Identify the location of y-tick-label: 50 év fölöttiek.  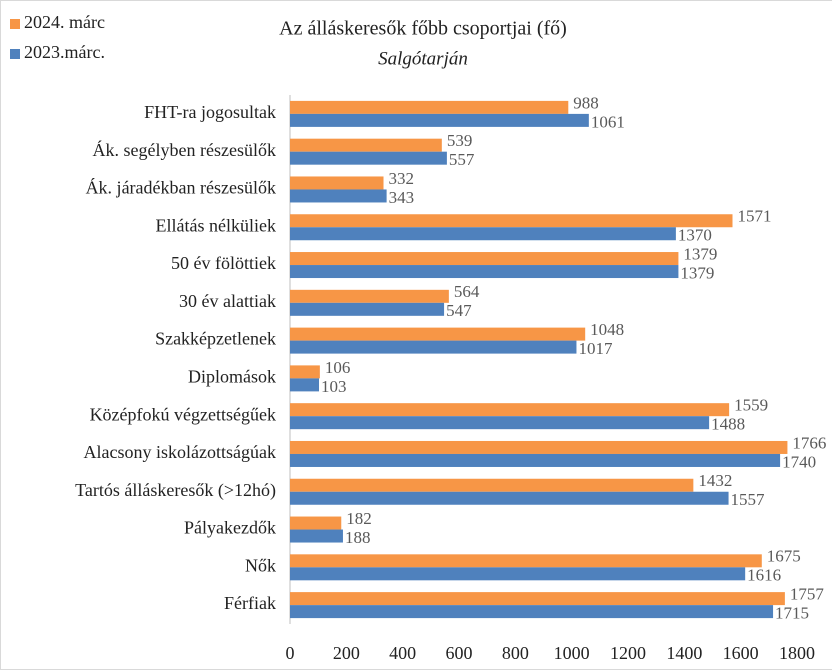
(223, 263).